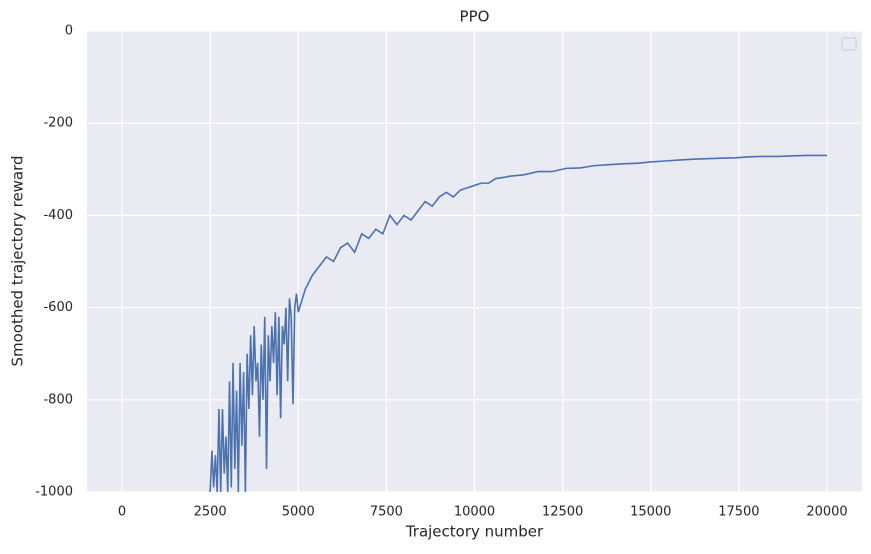 The width and height of the screenshot is (871, 554). What do you see at coordinates (69, 31) in the screenshot?
I see `y-tick-label: 0` at bounding box center [69, 31].